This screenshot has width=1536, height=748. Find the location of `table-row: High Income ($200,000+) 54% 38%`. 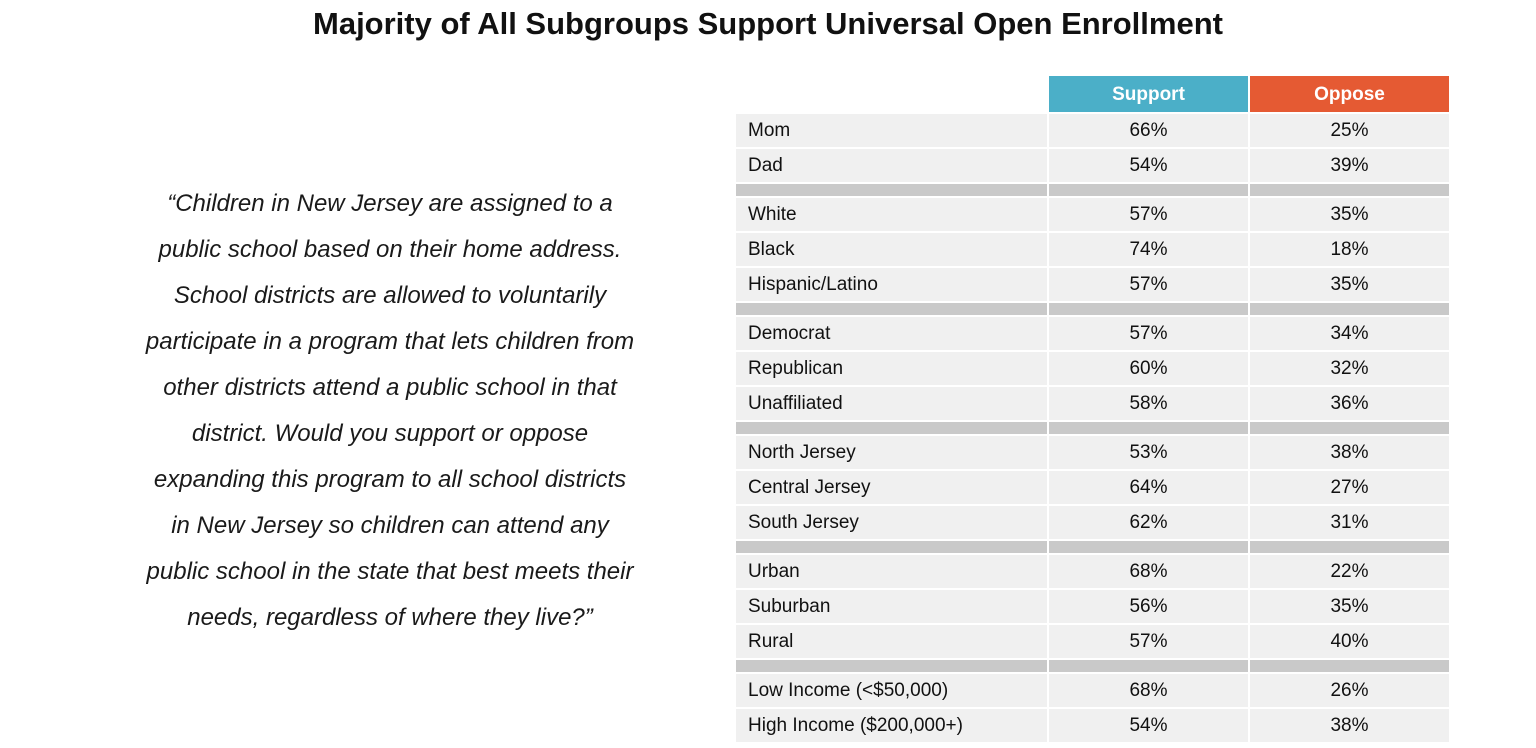

table-row: High Income ($200,000+) 54% 38% is located at coordinates (1092, 725).